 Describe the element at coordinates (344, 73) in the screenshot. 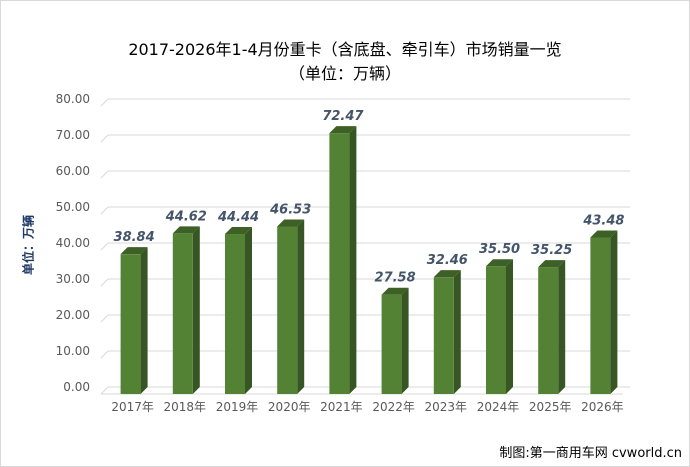

I see `chart-subtitle: （单位：万辆）` at that location.